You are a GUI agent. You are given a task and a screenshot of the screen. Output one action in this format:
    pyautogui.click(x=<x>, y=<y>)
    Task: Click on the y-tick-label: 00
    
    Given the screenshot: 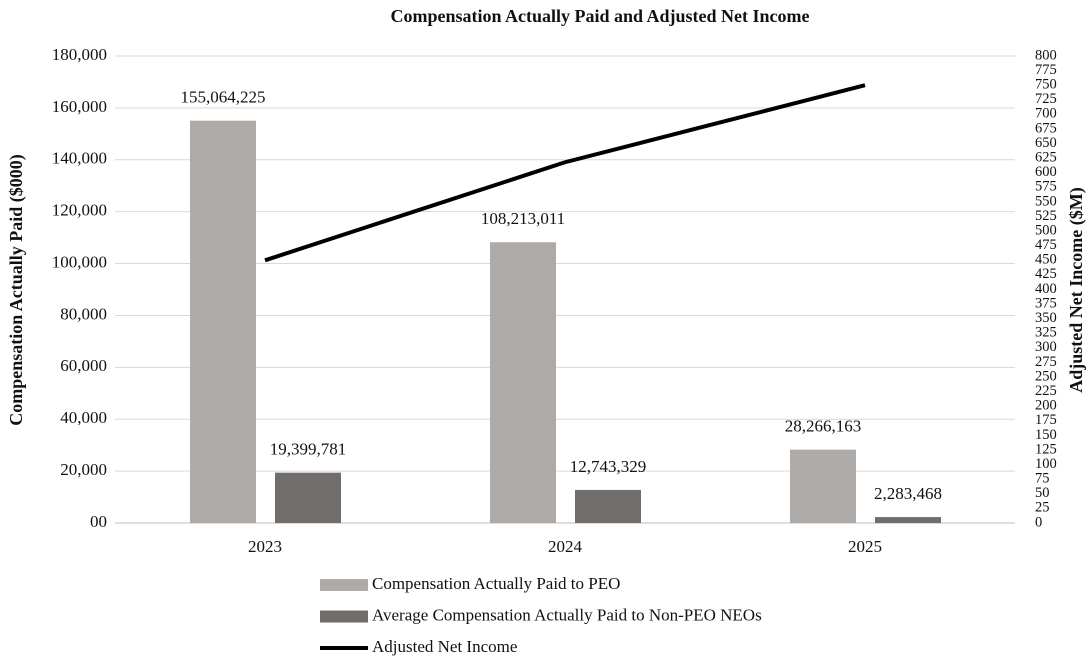 What is the action you would take?
    pyautogui.click(x=98, y=521)
    